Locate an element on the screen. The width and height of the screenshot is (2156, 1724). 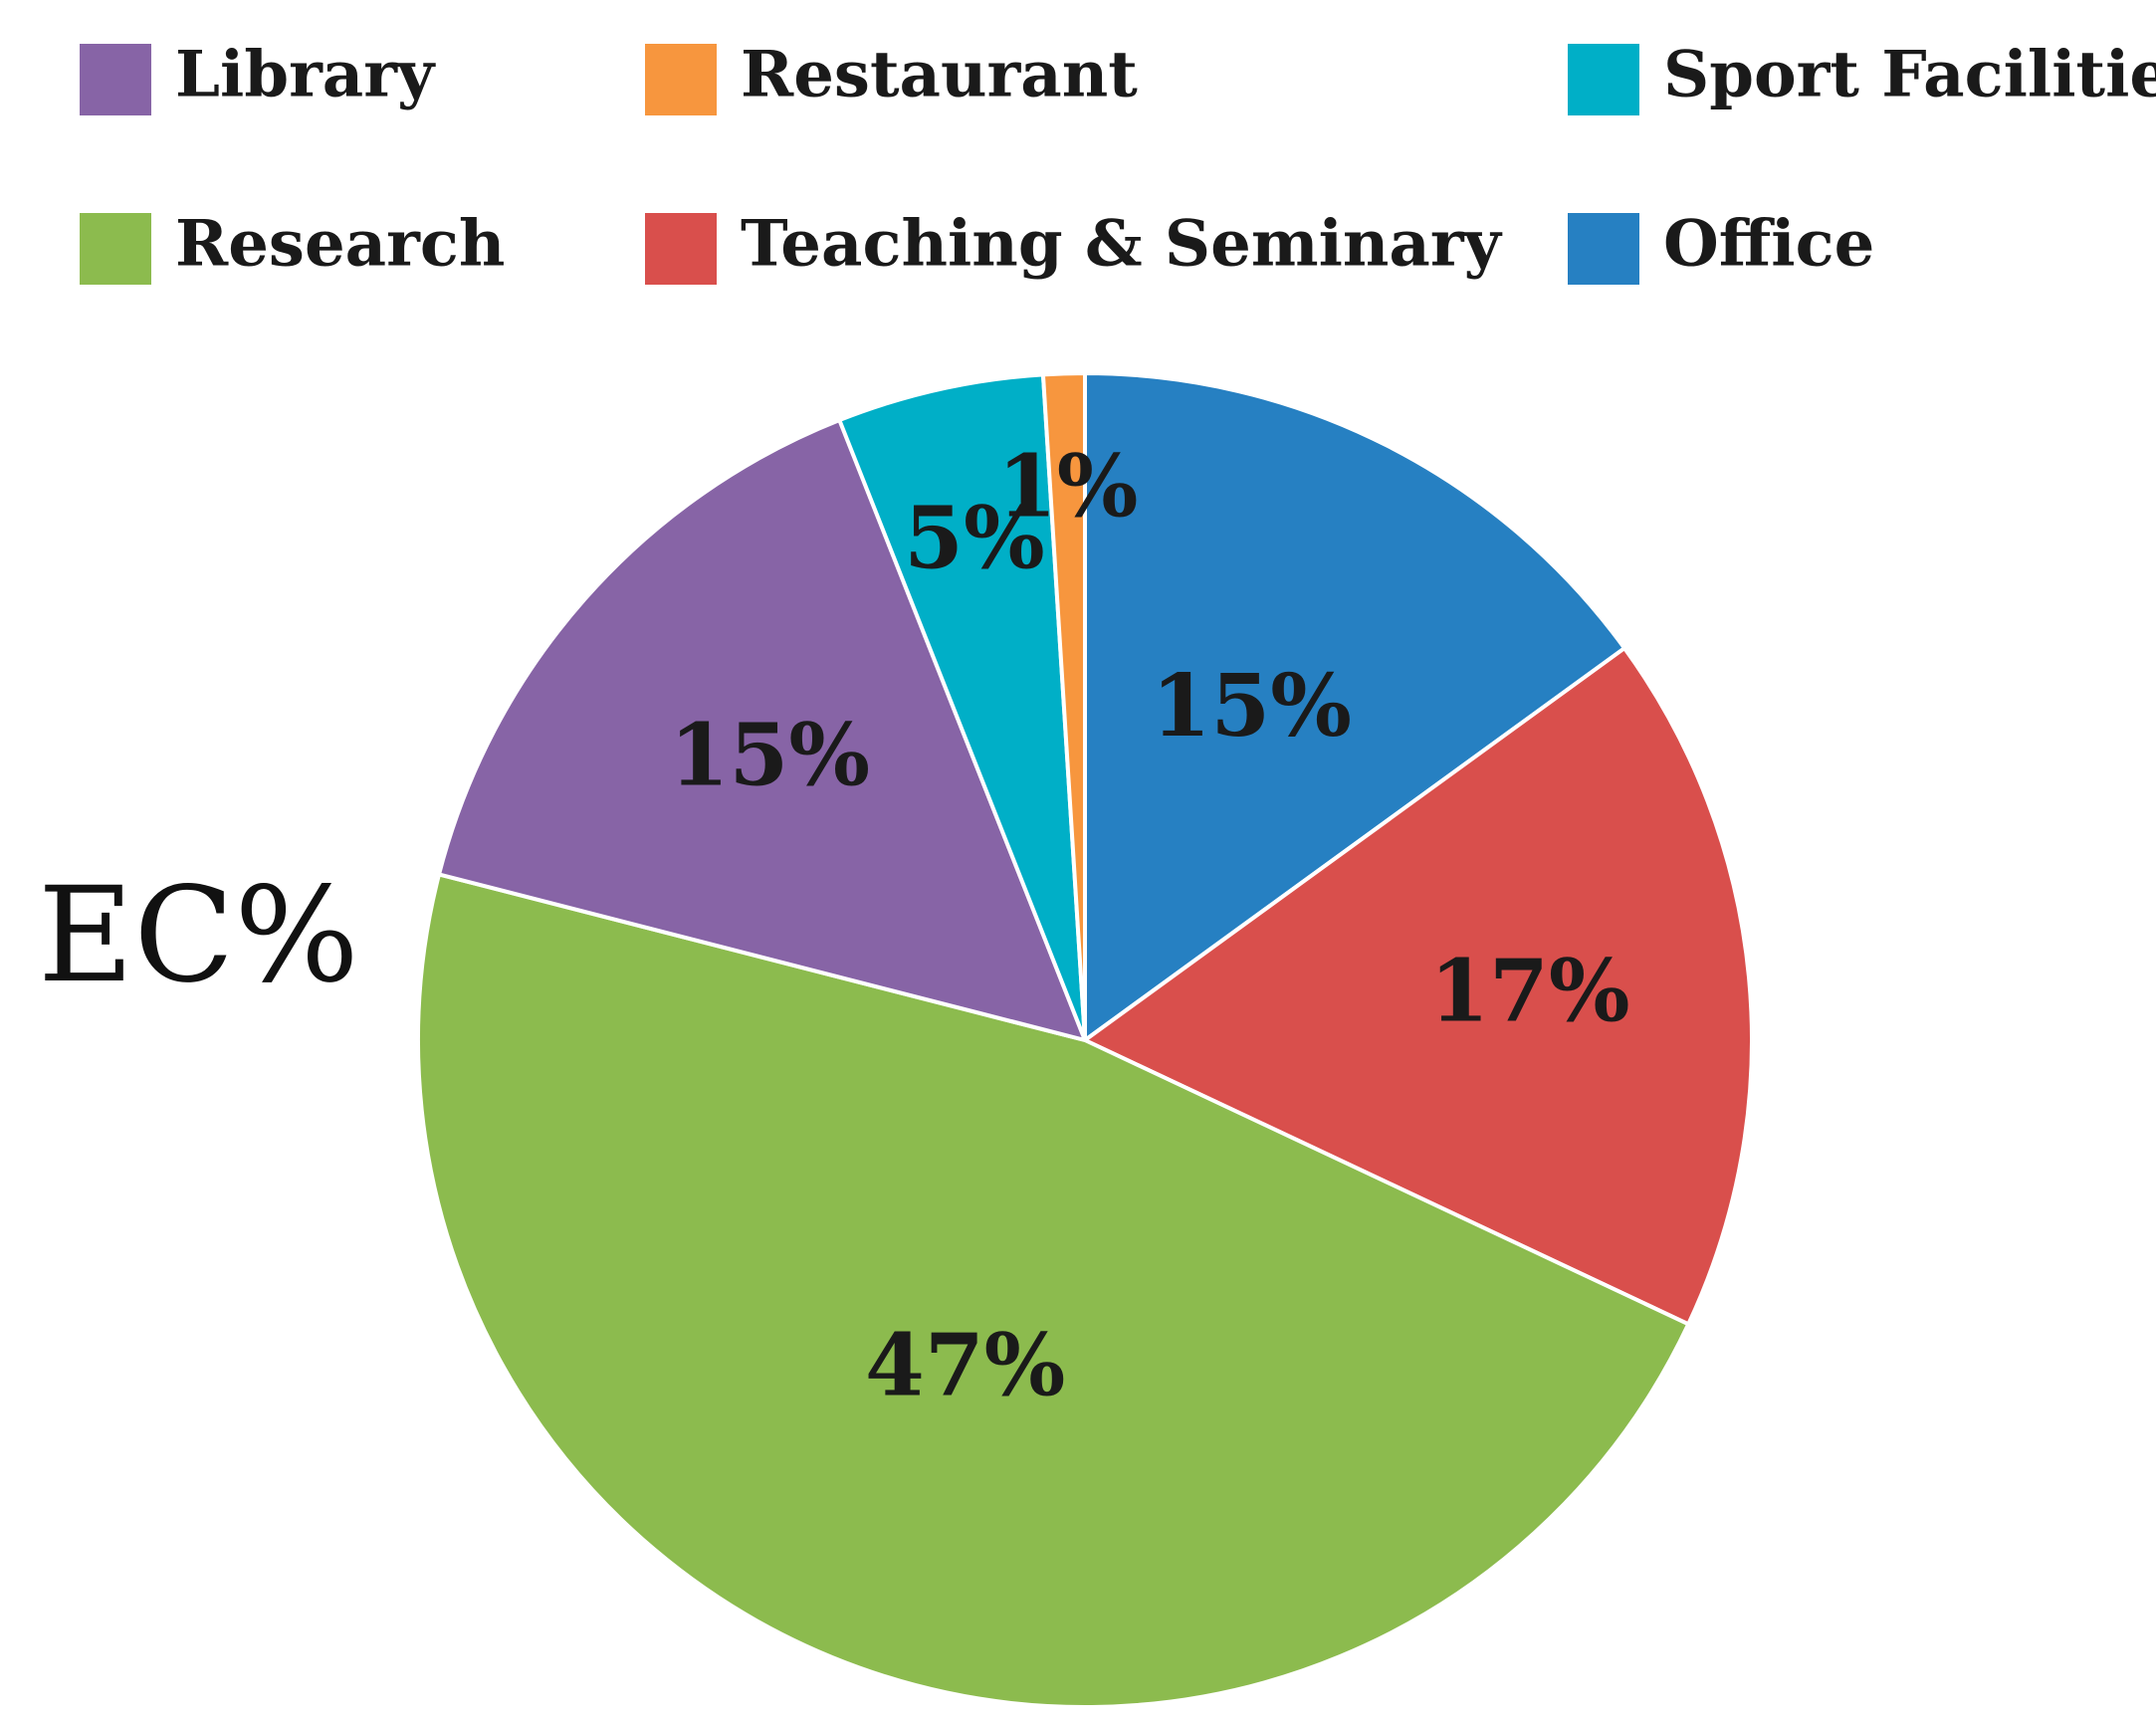
legend-swatch-research is located at coordinates (115, 249).